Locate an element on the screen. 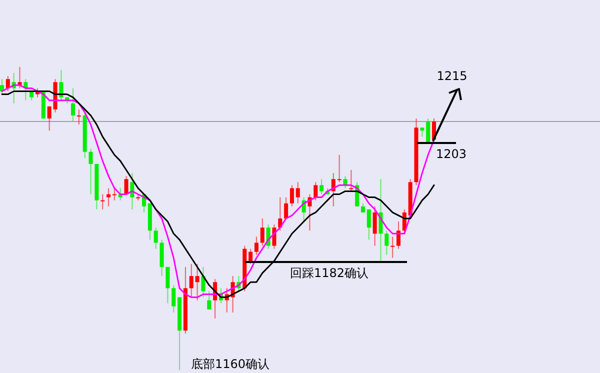 The width and height of the screenshot is (600, 373). annotation: 回踩1182确认 is located at coordinates (329, 273).